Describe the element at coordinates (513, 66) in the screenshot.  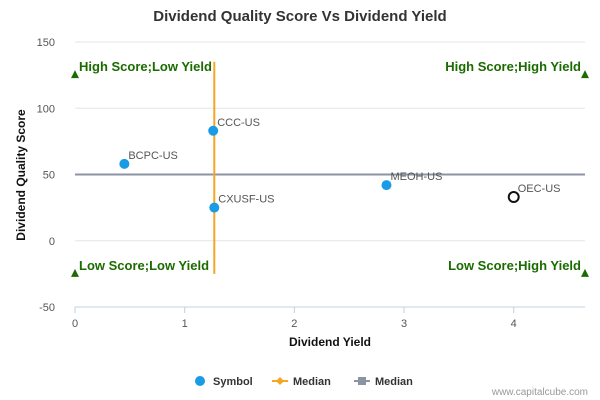
I see `quadrant-label-top-right: High Score;High Yield` at that location.